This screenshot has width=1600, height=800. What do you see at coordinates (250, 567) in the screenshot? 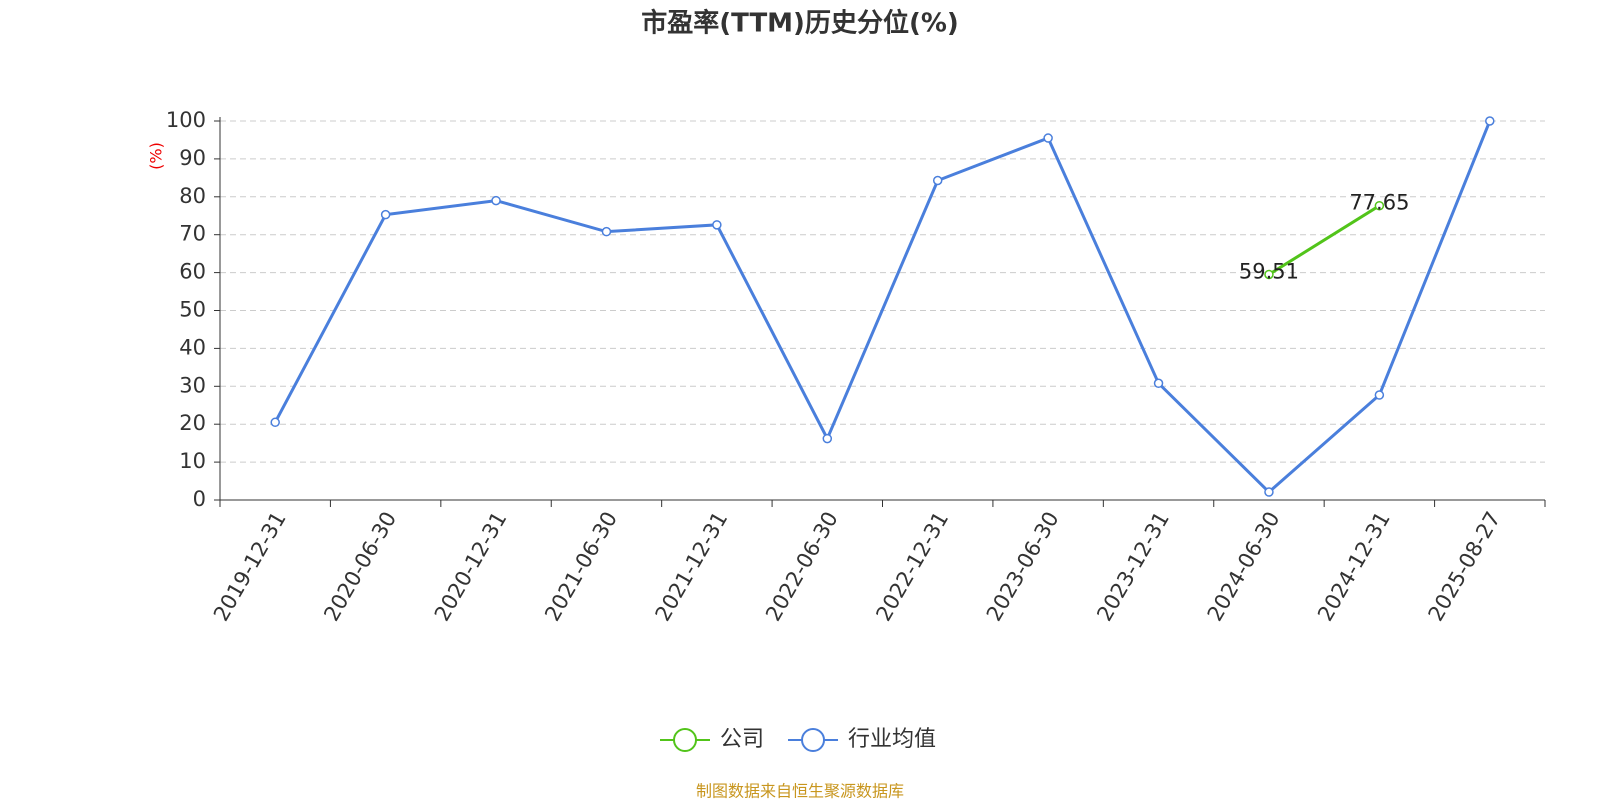
I see `x-tick-label: 2019-12-31` at bounding box center [250, 567].